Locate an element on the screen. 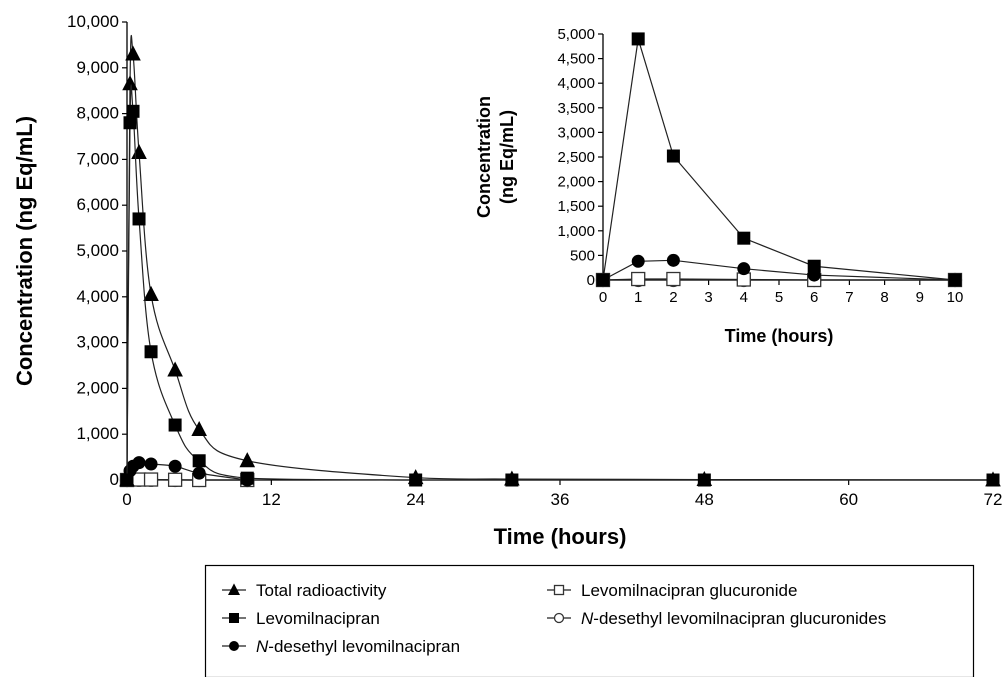 This screenshot has width=1005, height=677. legend-entry: Total radioactivity is located at coordinates (304, 590).